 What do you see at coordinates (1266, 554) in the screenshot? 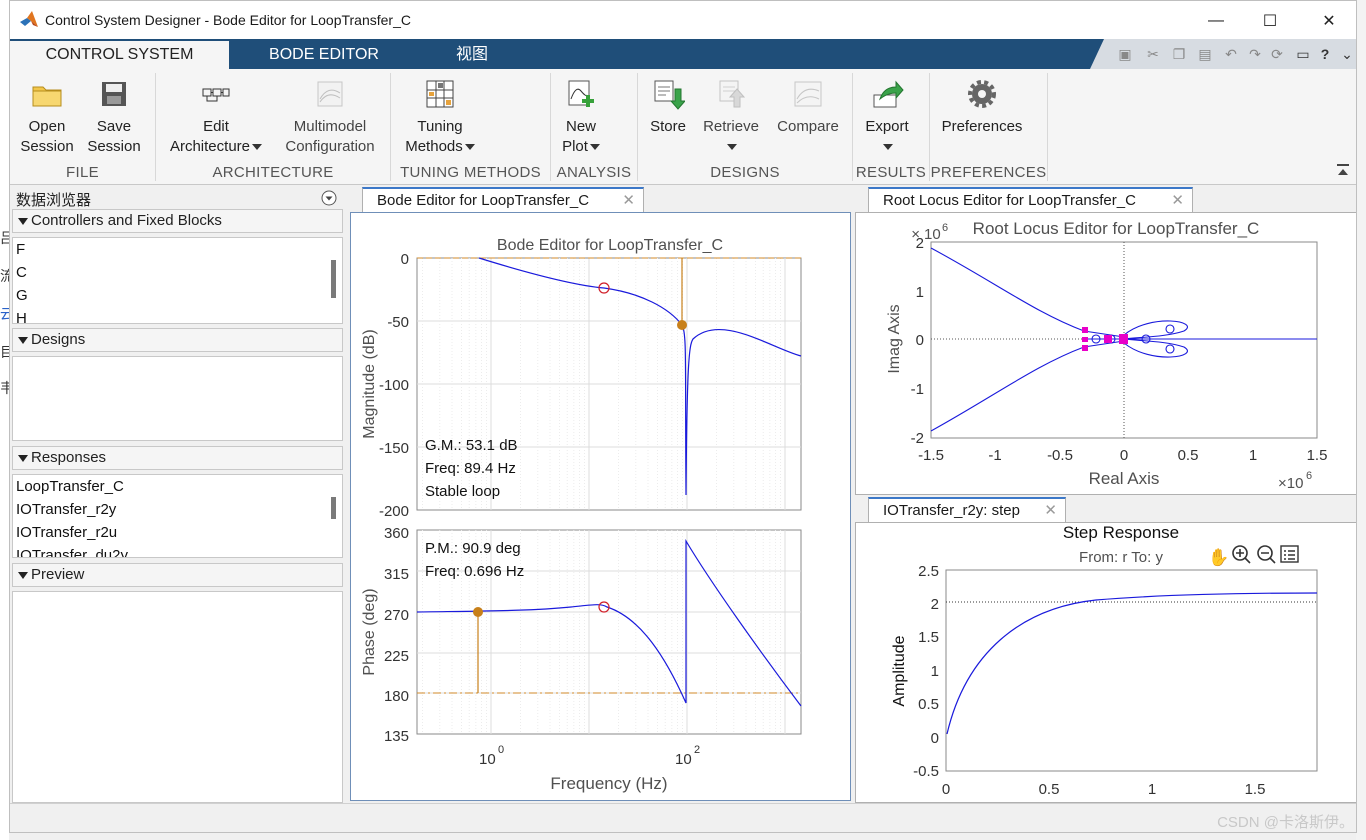
I see `zoom-out-icon` at bounding box center [1266, 554].